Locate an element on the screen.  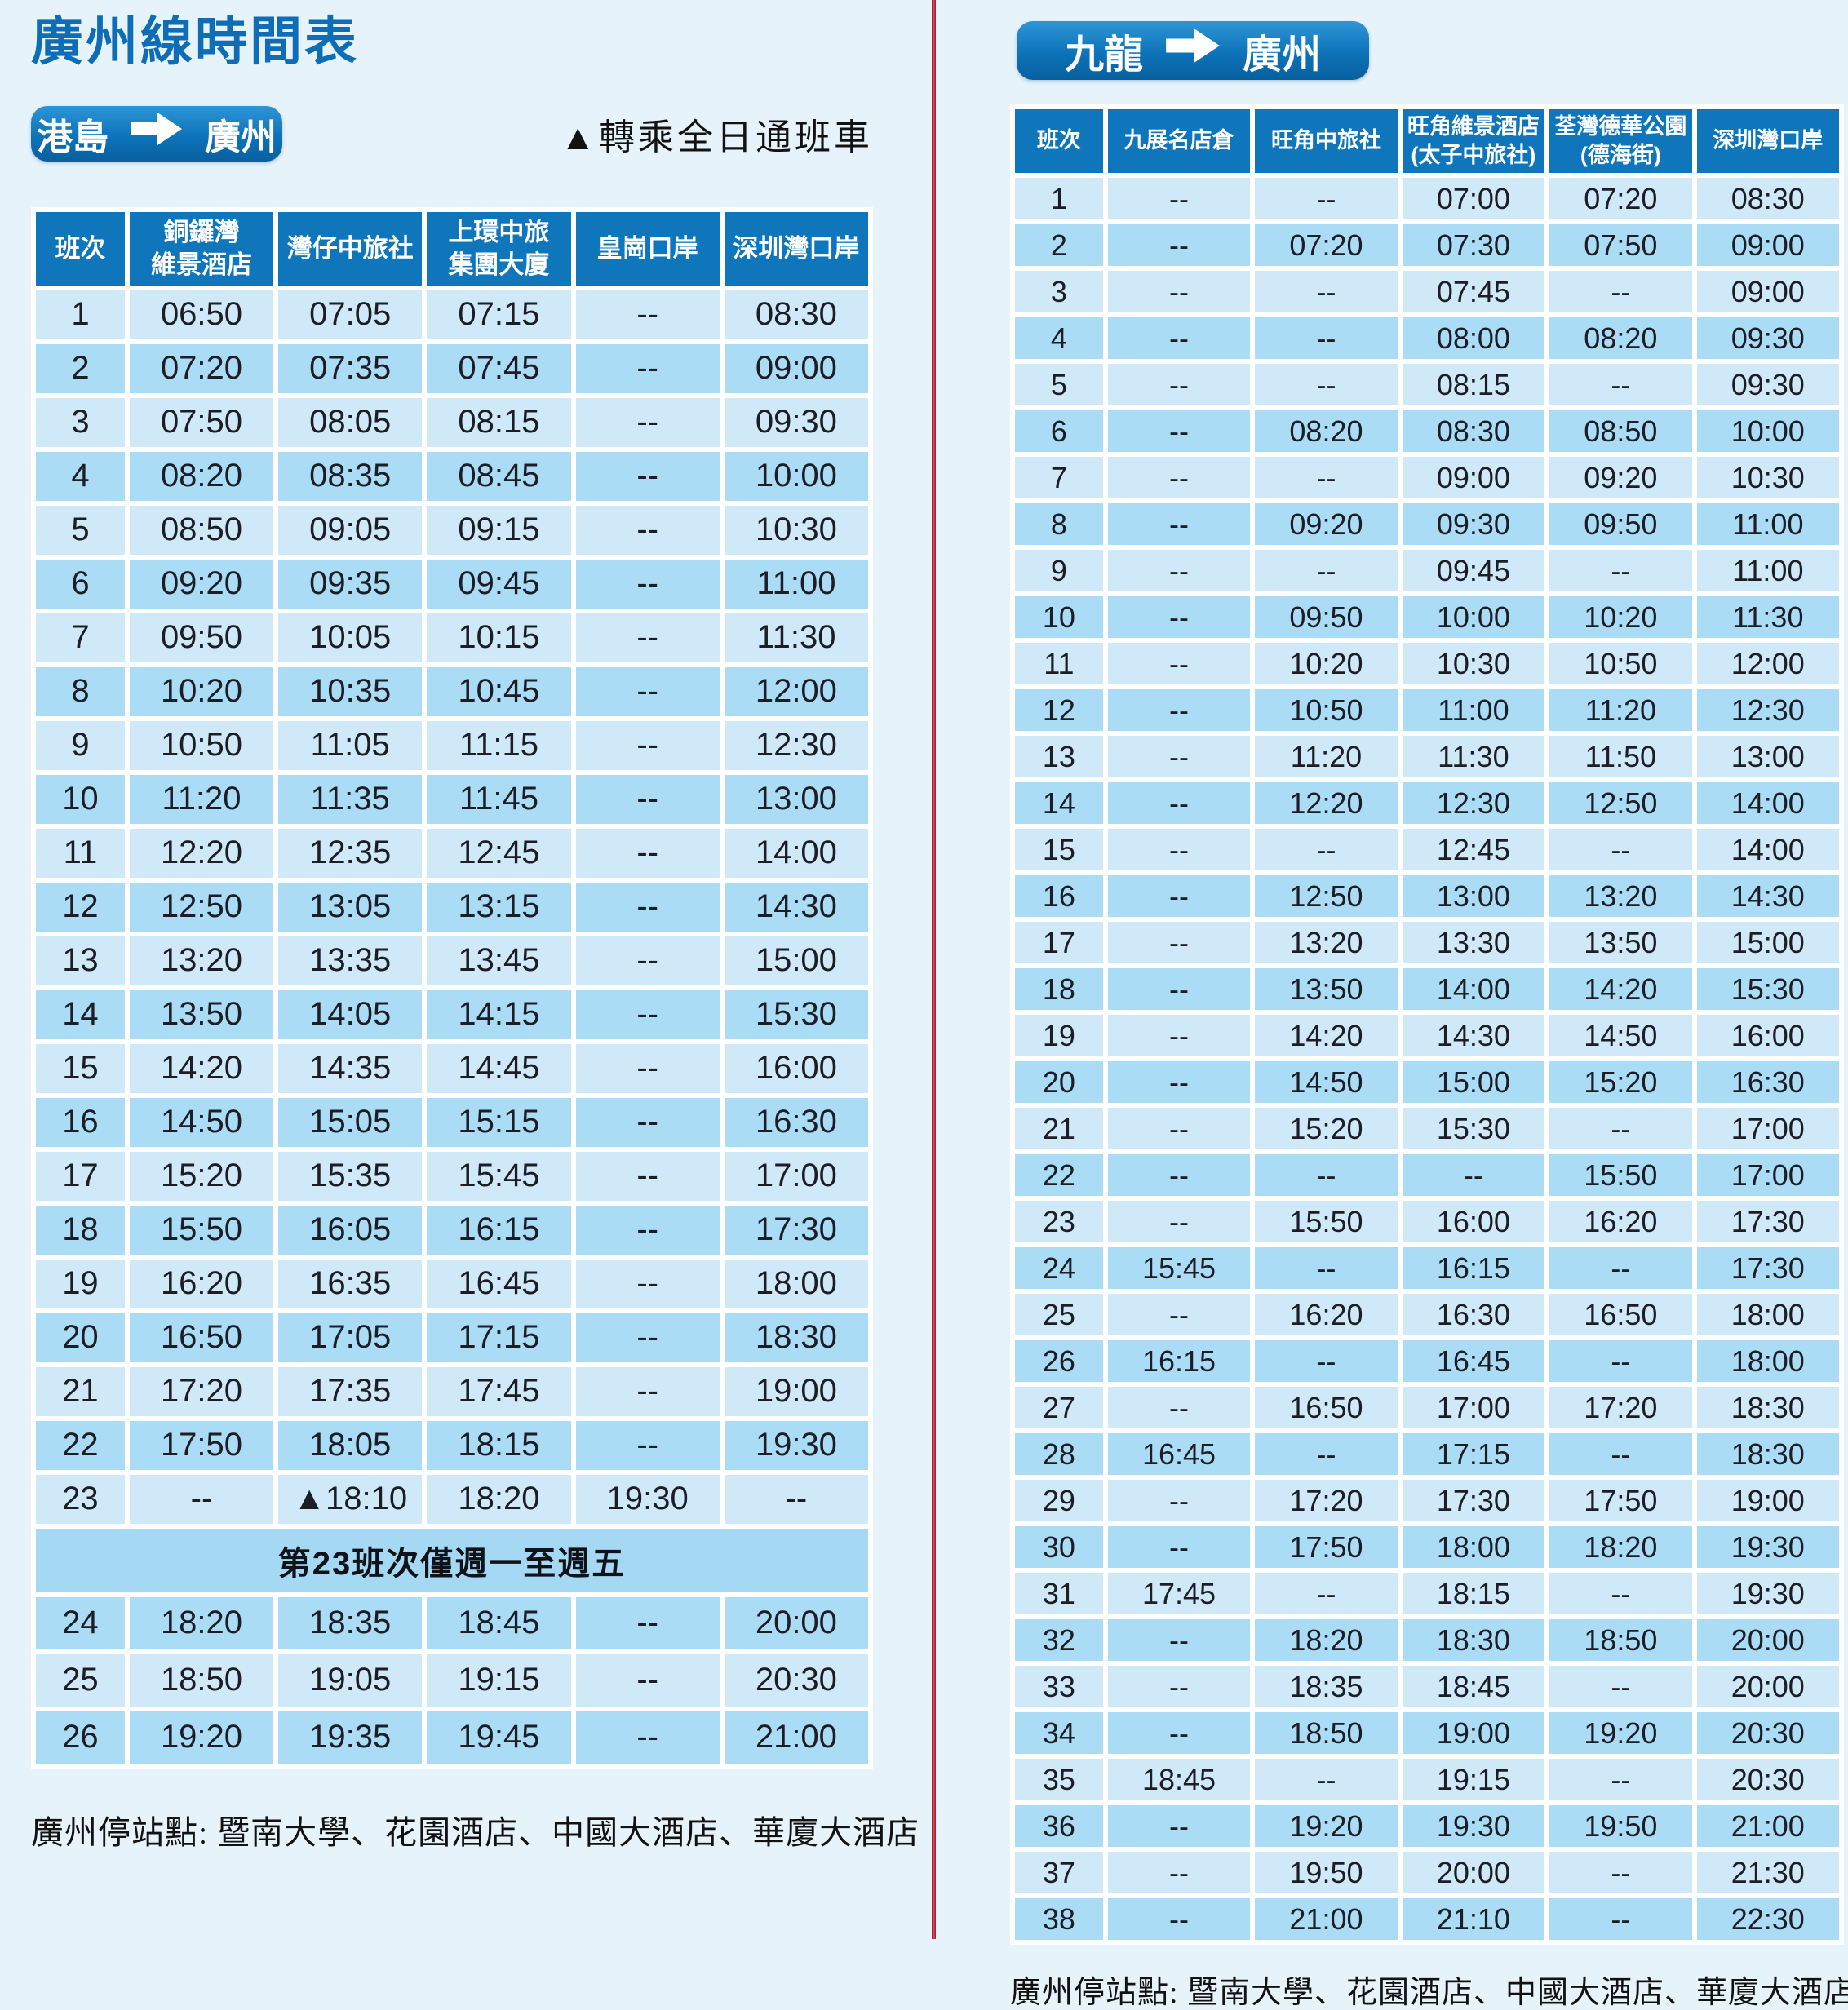
time-cell: 09:15 is located at coordinates (499, 530).